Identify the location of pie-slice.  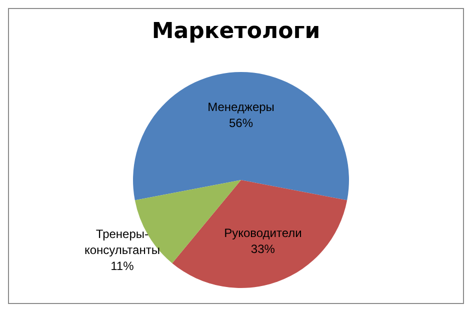
(260, 234).